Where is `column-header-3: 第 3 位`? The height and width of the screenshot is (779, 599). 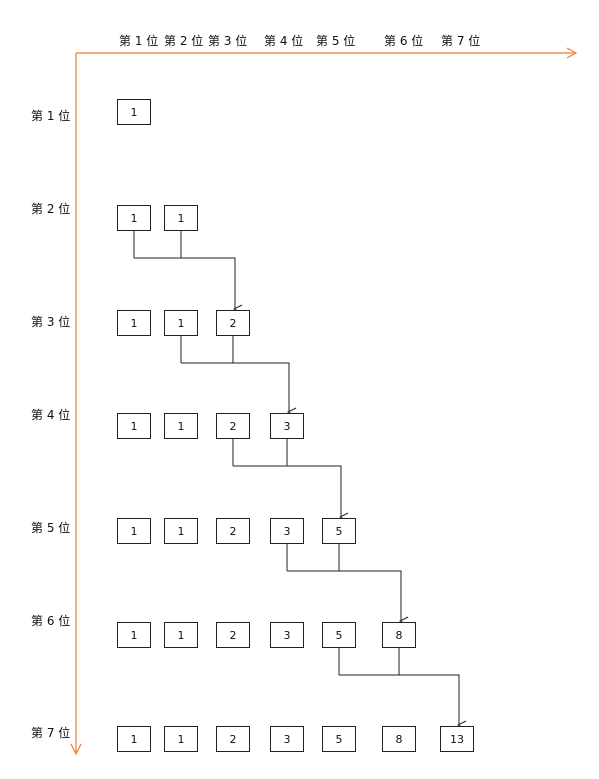 column-header-3: 第 3 位 is located at coordinates (228, 41).